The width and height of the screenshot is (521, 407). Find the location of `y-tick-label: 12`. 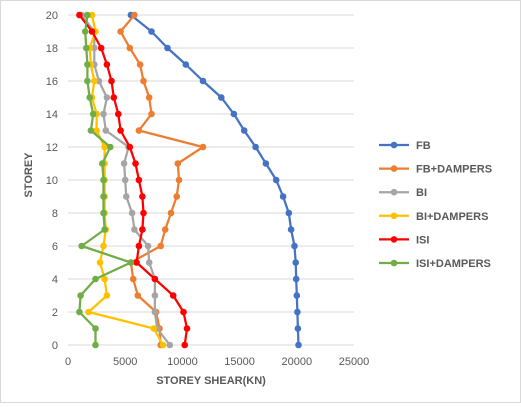

y-tick-label: 12 is located at coordinates (52, 148).